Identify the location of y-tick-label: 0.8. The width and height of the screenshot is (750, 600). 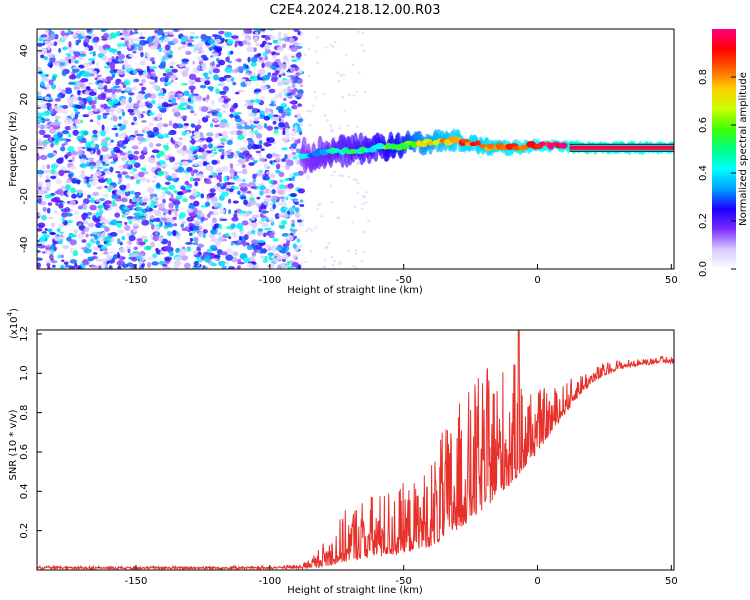
(24, 413).